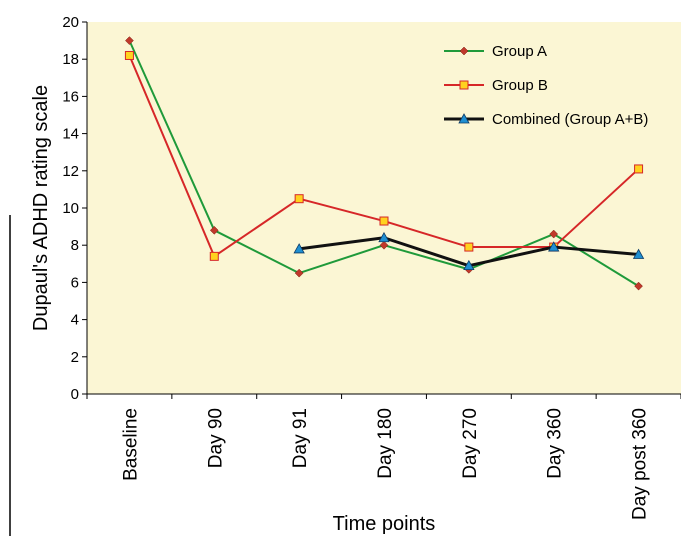 This screenshot has width=681, height=541. I want to click on legend-label: Group B, so click(520, 85).